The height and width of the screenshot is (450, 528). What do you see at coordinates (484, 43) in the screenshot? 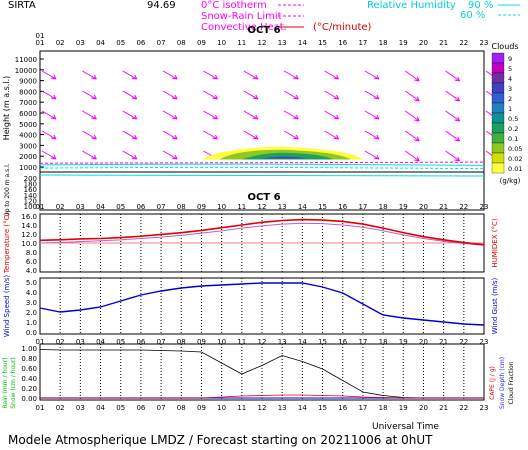
I see `top-hour-label: 23` at bounding box center [484, 43].